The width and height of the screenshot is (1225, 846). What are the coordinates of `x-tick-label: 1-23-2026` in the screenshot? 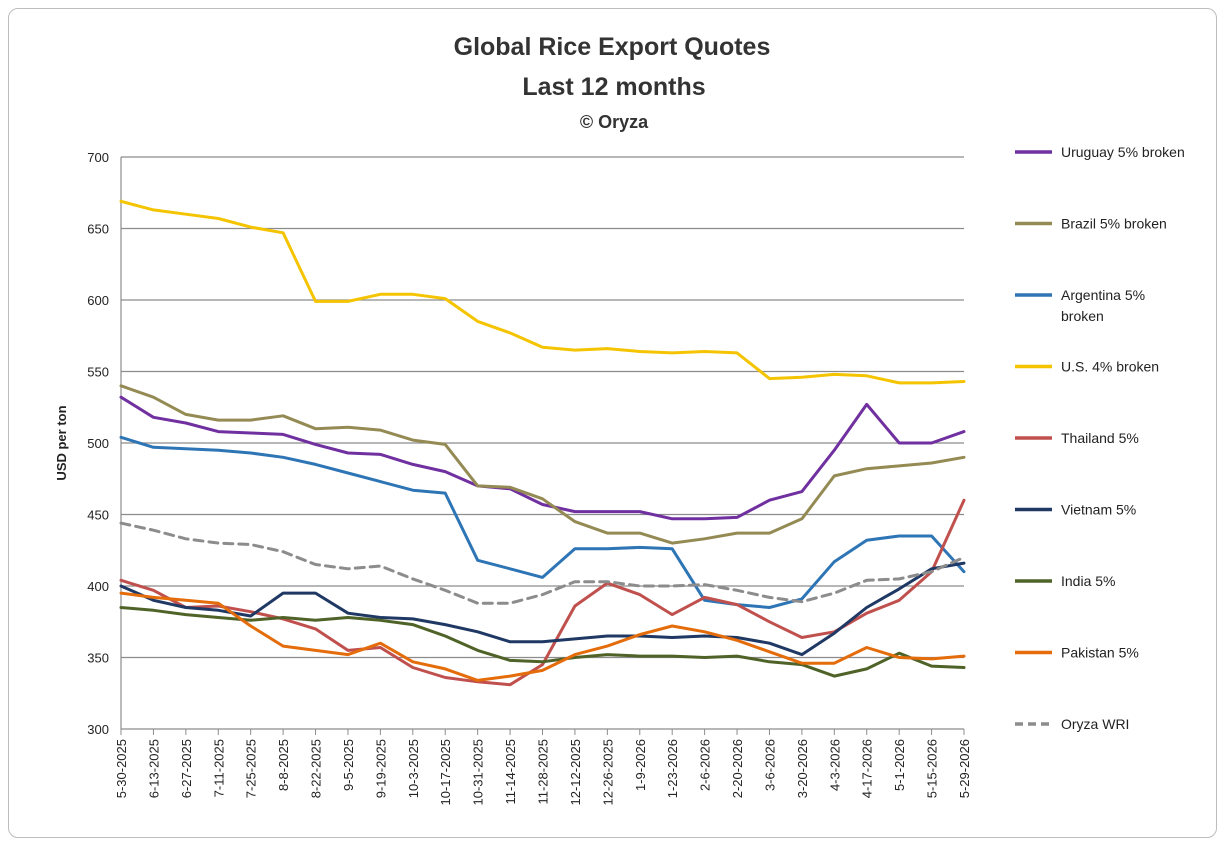 It's located at (672, 768).